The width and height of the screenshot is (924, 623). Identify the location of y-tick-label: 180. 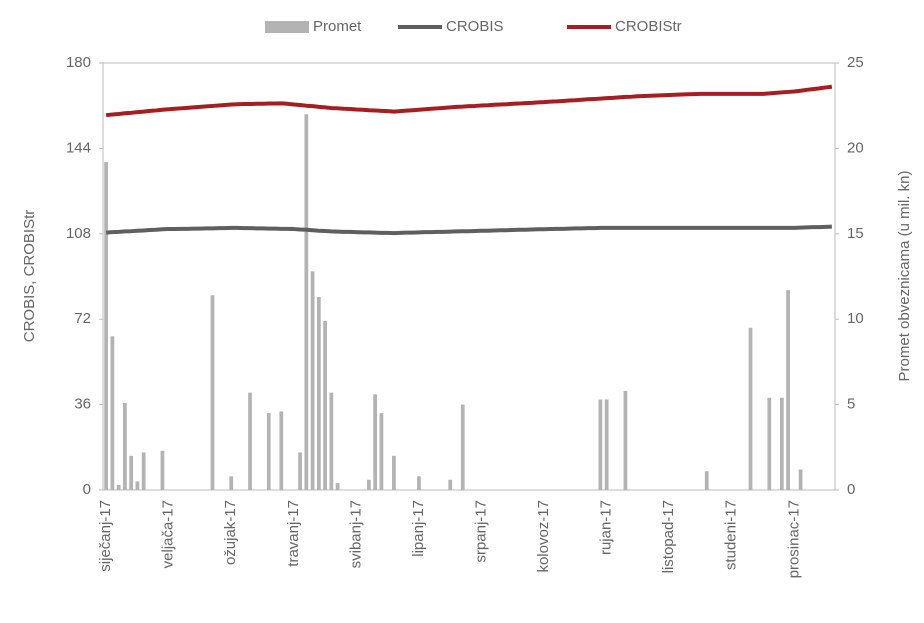
(78, 62).